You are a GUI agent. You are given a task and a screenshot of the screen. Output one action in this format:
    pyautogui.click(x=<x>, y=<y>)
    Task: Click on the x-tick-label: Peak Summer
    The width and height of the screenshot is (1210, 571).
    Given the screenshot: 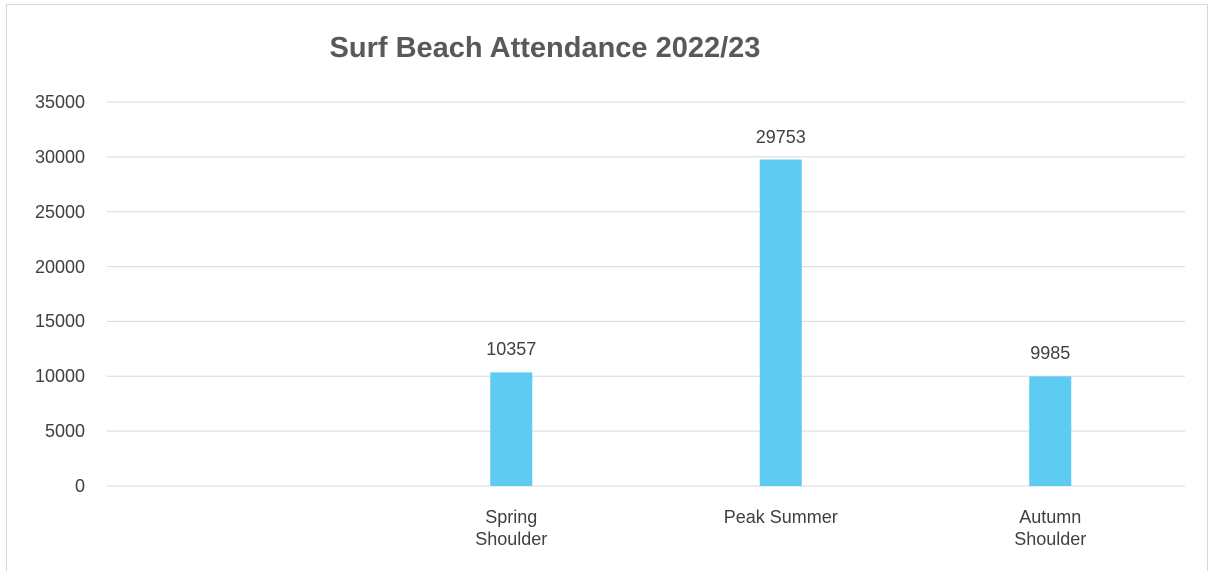 What is the action you would take?
    pyautogui.click(x=780, y=517)
    